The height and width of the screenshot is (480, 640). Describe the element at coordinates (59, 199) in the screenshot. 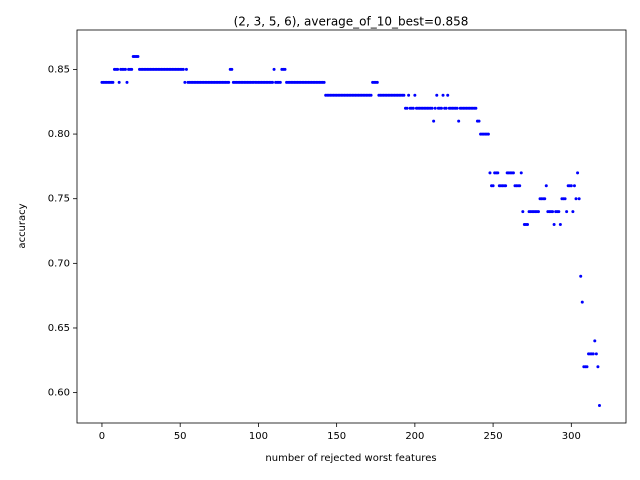

I see `y-tick-label: 0.75` at that location.